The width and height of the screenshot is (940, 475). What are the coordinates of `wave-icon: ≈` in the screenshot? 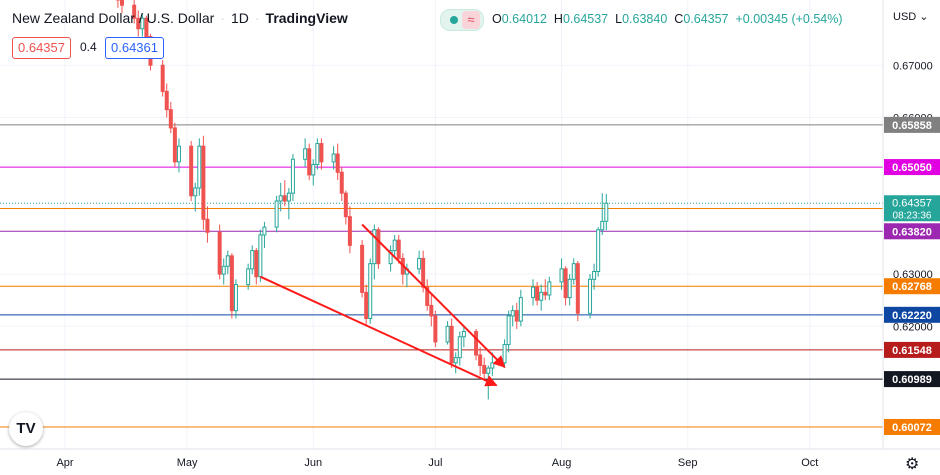 It's located at (471, 20).